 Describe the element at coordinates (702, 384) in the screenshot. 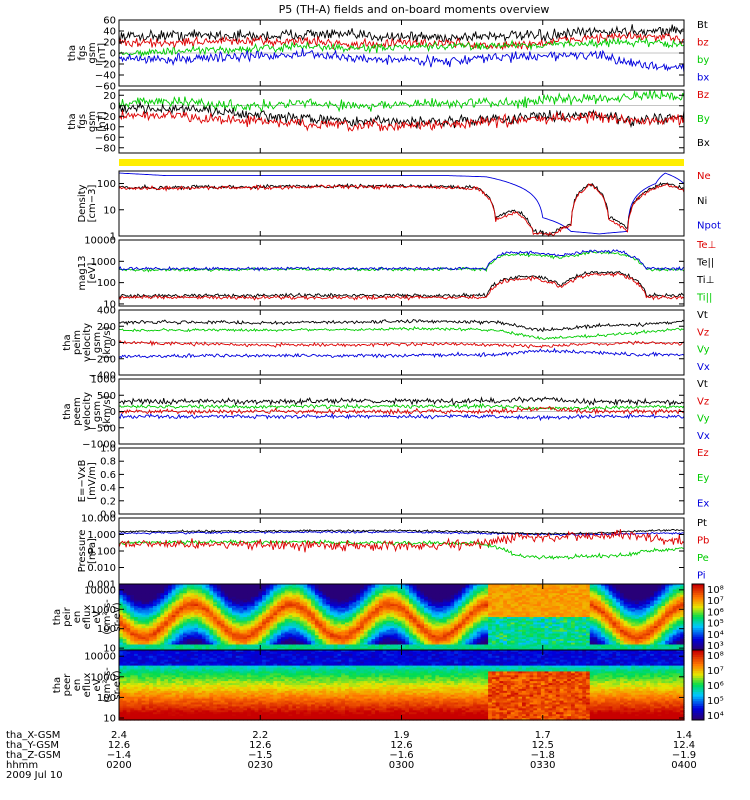

I see `legend-entry: Vt` at that location.